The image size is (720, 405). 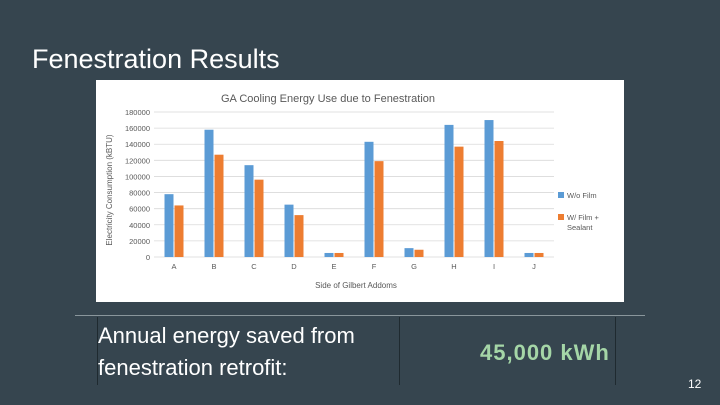 I want to click on x-tick-label: G, so click(x=414, y=266).